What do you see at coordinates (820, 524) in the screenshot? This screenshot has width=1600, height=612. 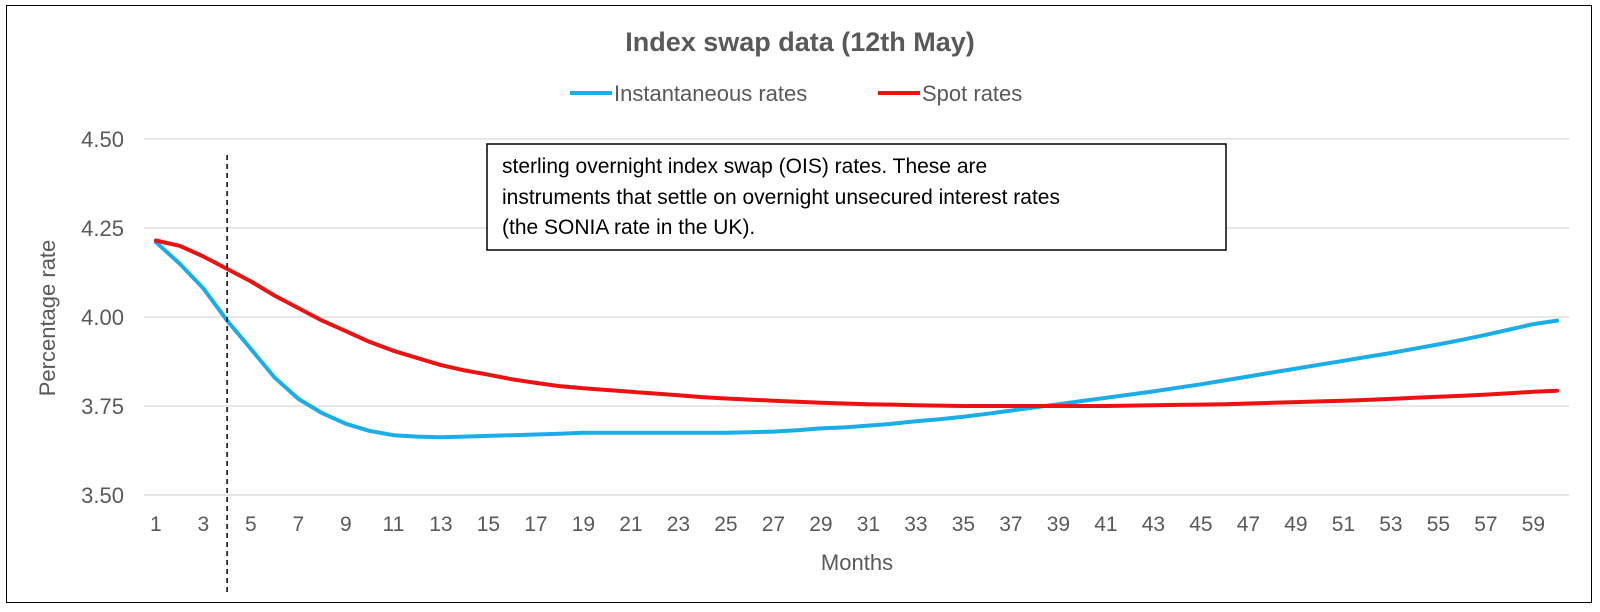 I see `x-tick-label: 29` at bounding box center [820, 524].